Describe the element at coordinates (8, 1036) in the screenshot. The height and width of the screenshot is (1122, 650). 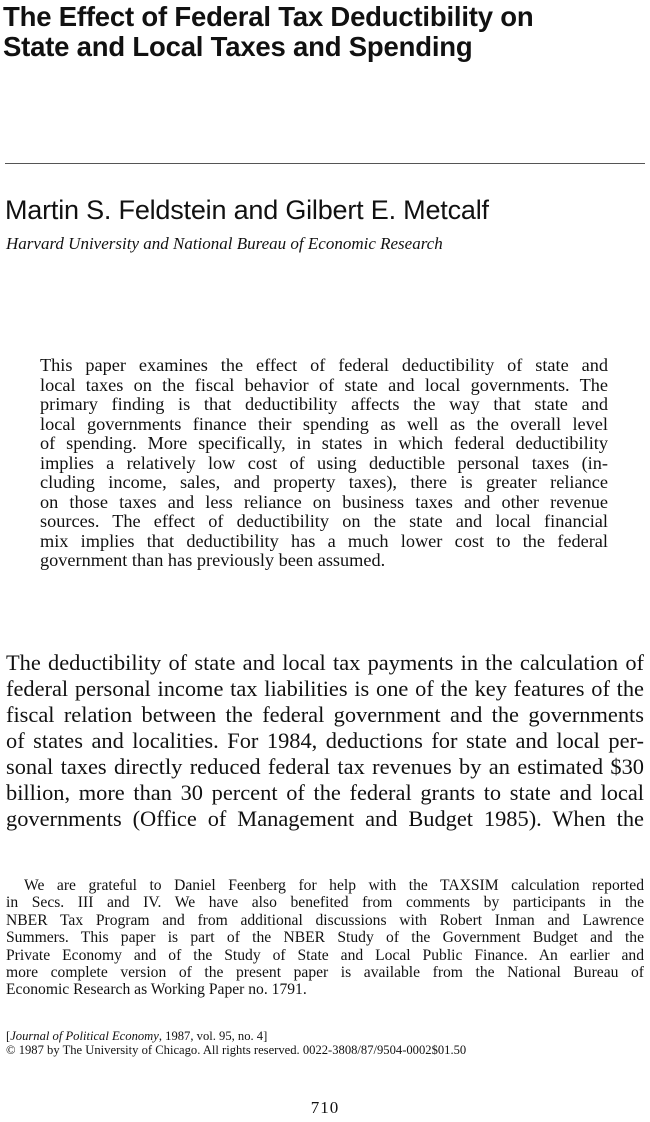
I see `citation-bracket: [` at that location.